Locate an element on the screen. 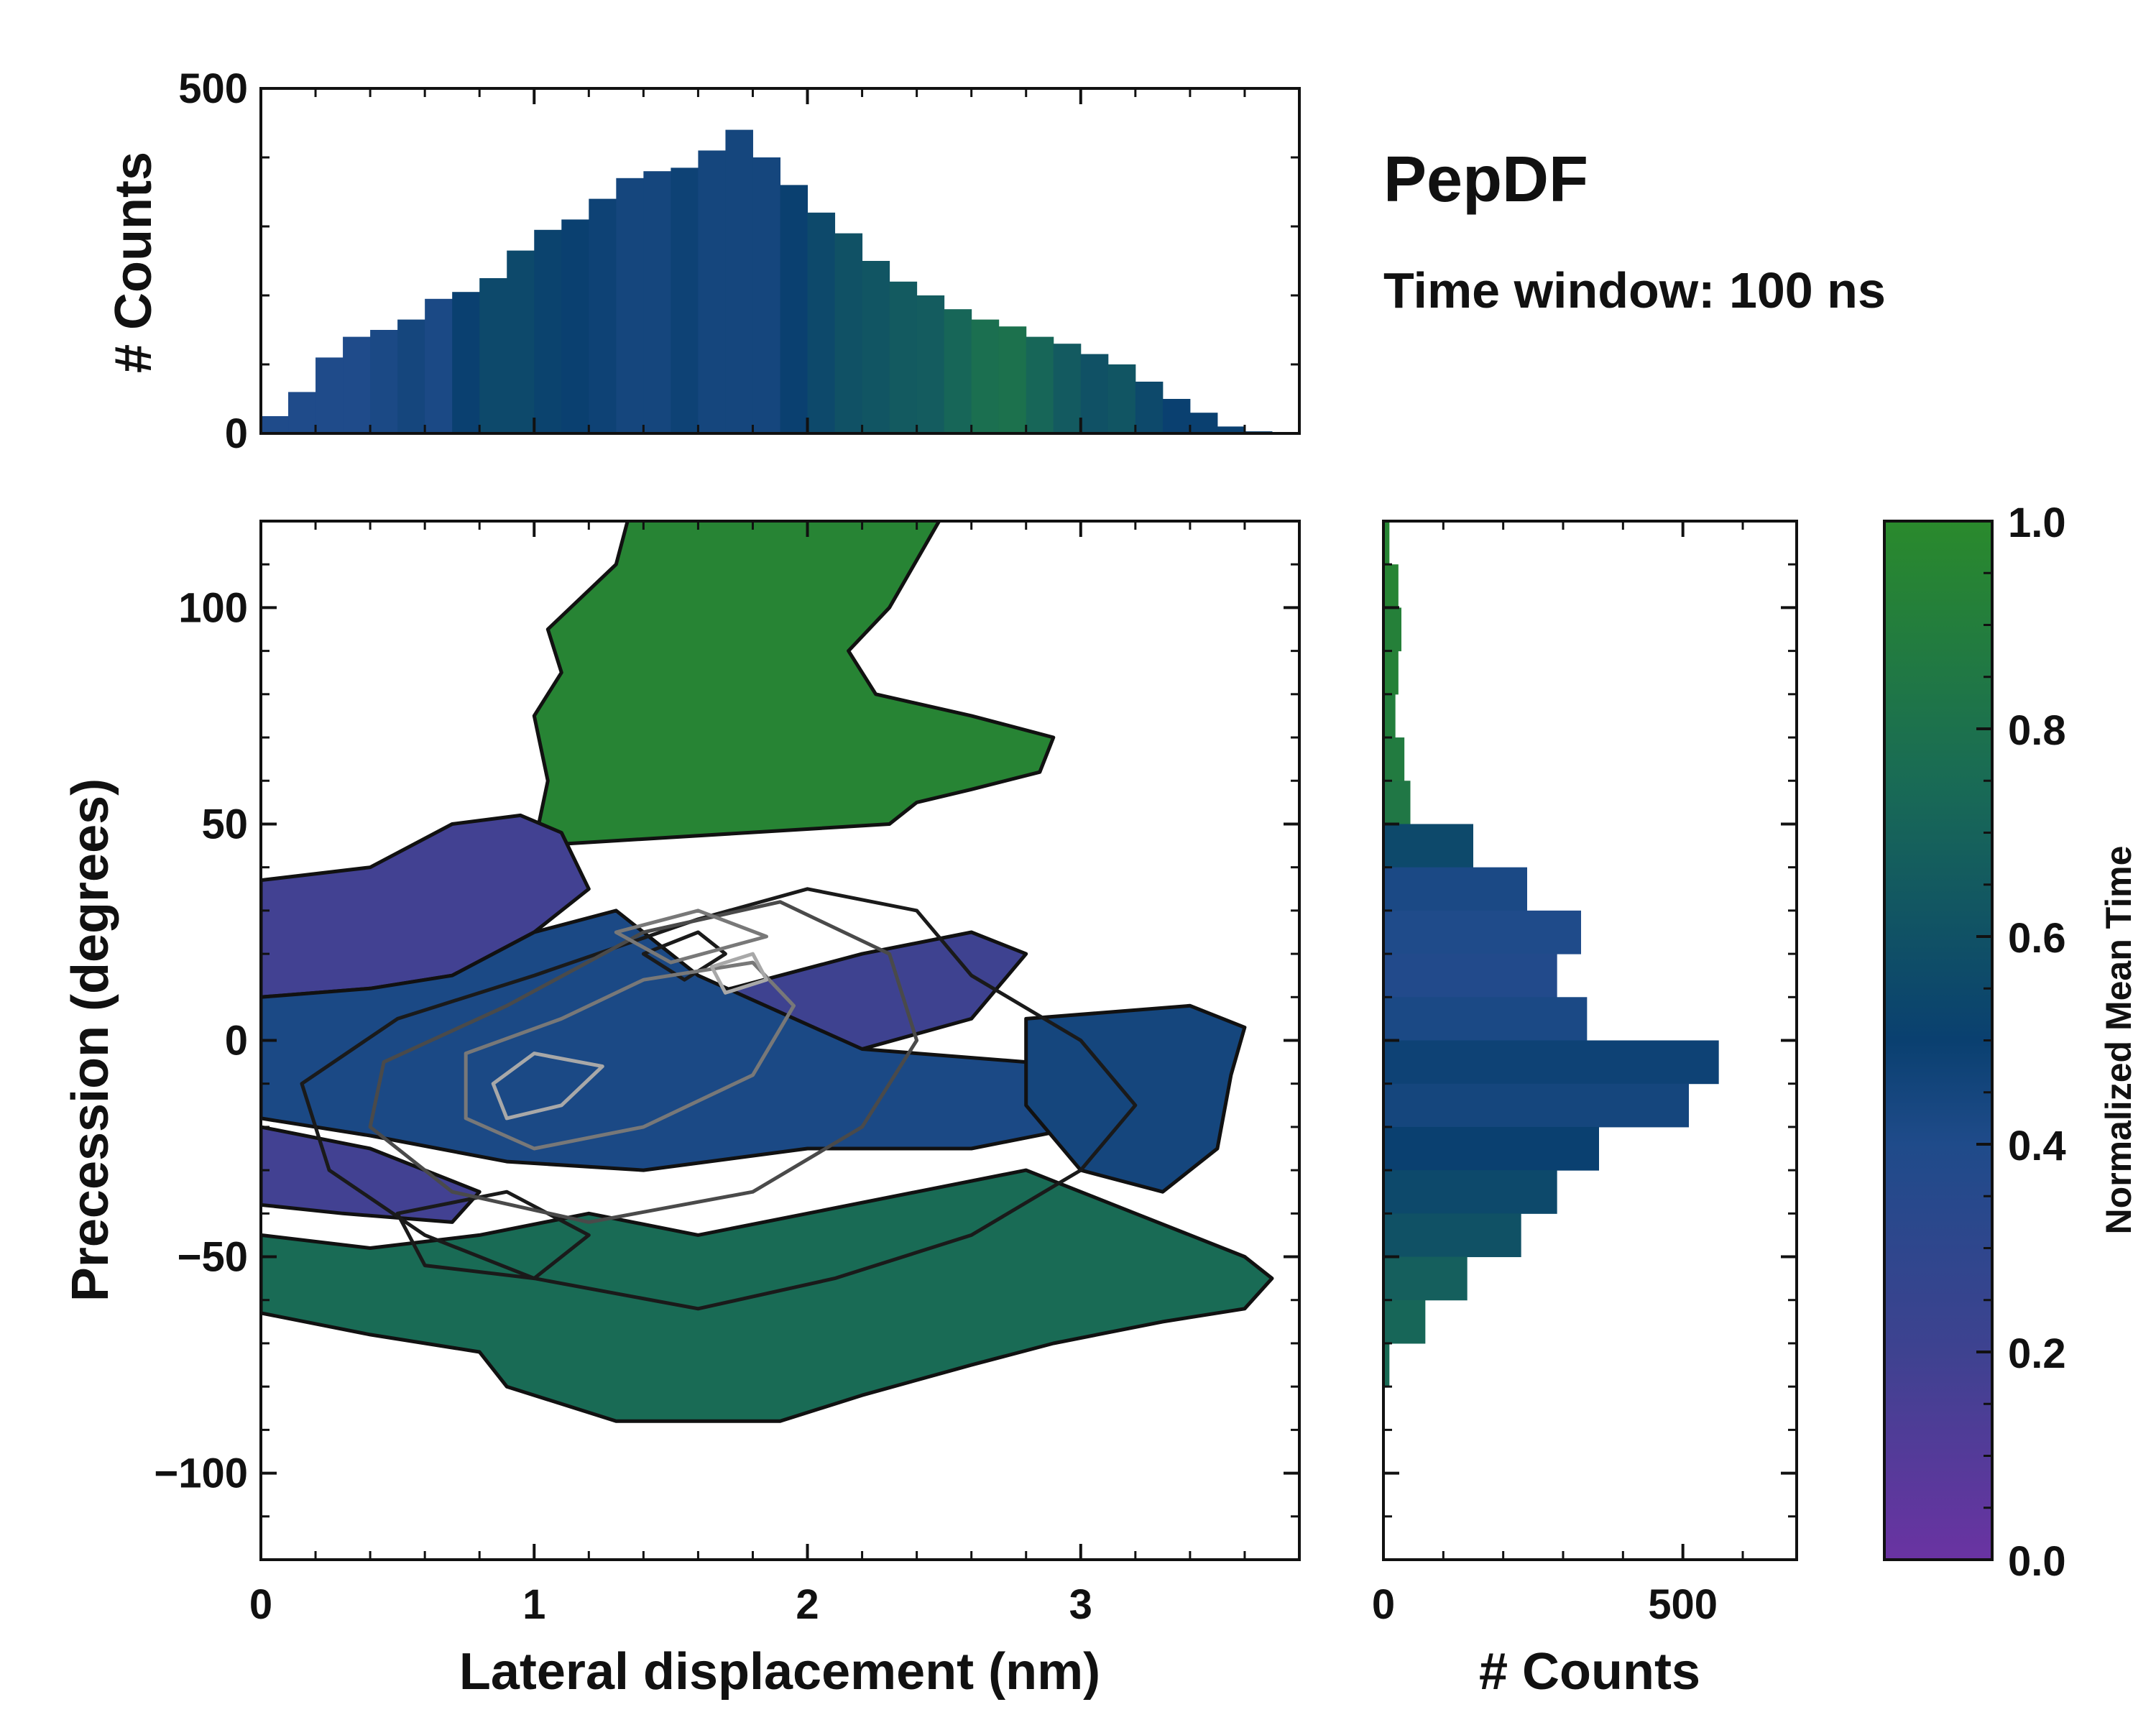 This screenshot has height=1725, width=2156. main-y-axis-title: Precession (degrees) is located at coordinates (91, 1040).